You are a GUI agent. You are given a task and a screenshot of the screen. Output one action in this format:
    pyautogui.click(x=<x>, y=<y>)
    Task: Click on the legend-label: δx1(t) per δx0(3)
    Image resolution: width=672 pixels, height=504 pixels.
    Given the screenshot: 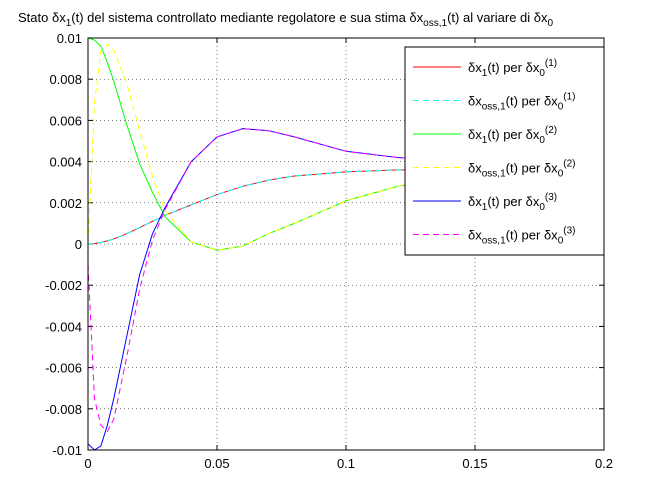 What is the action you would take?
    pyautogui.click(x=512, y=202)
    